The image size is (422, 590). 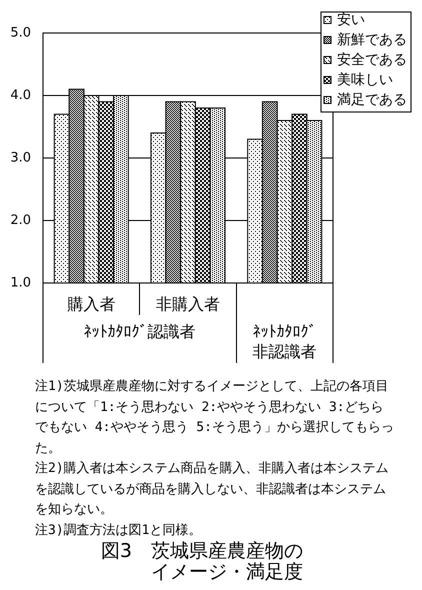 What do you see at coordinates (201, 561) in the screenshot?
I see `text: 図3 茨城県産農産物のイメージ・満足度` at bounding box center [201, 561].